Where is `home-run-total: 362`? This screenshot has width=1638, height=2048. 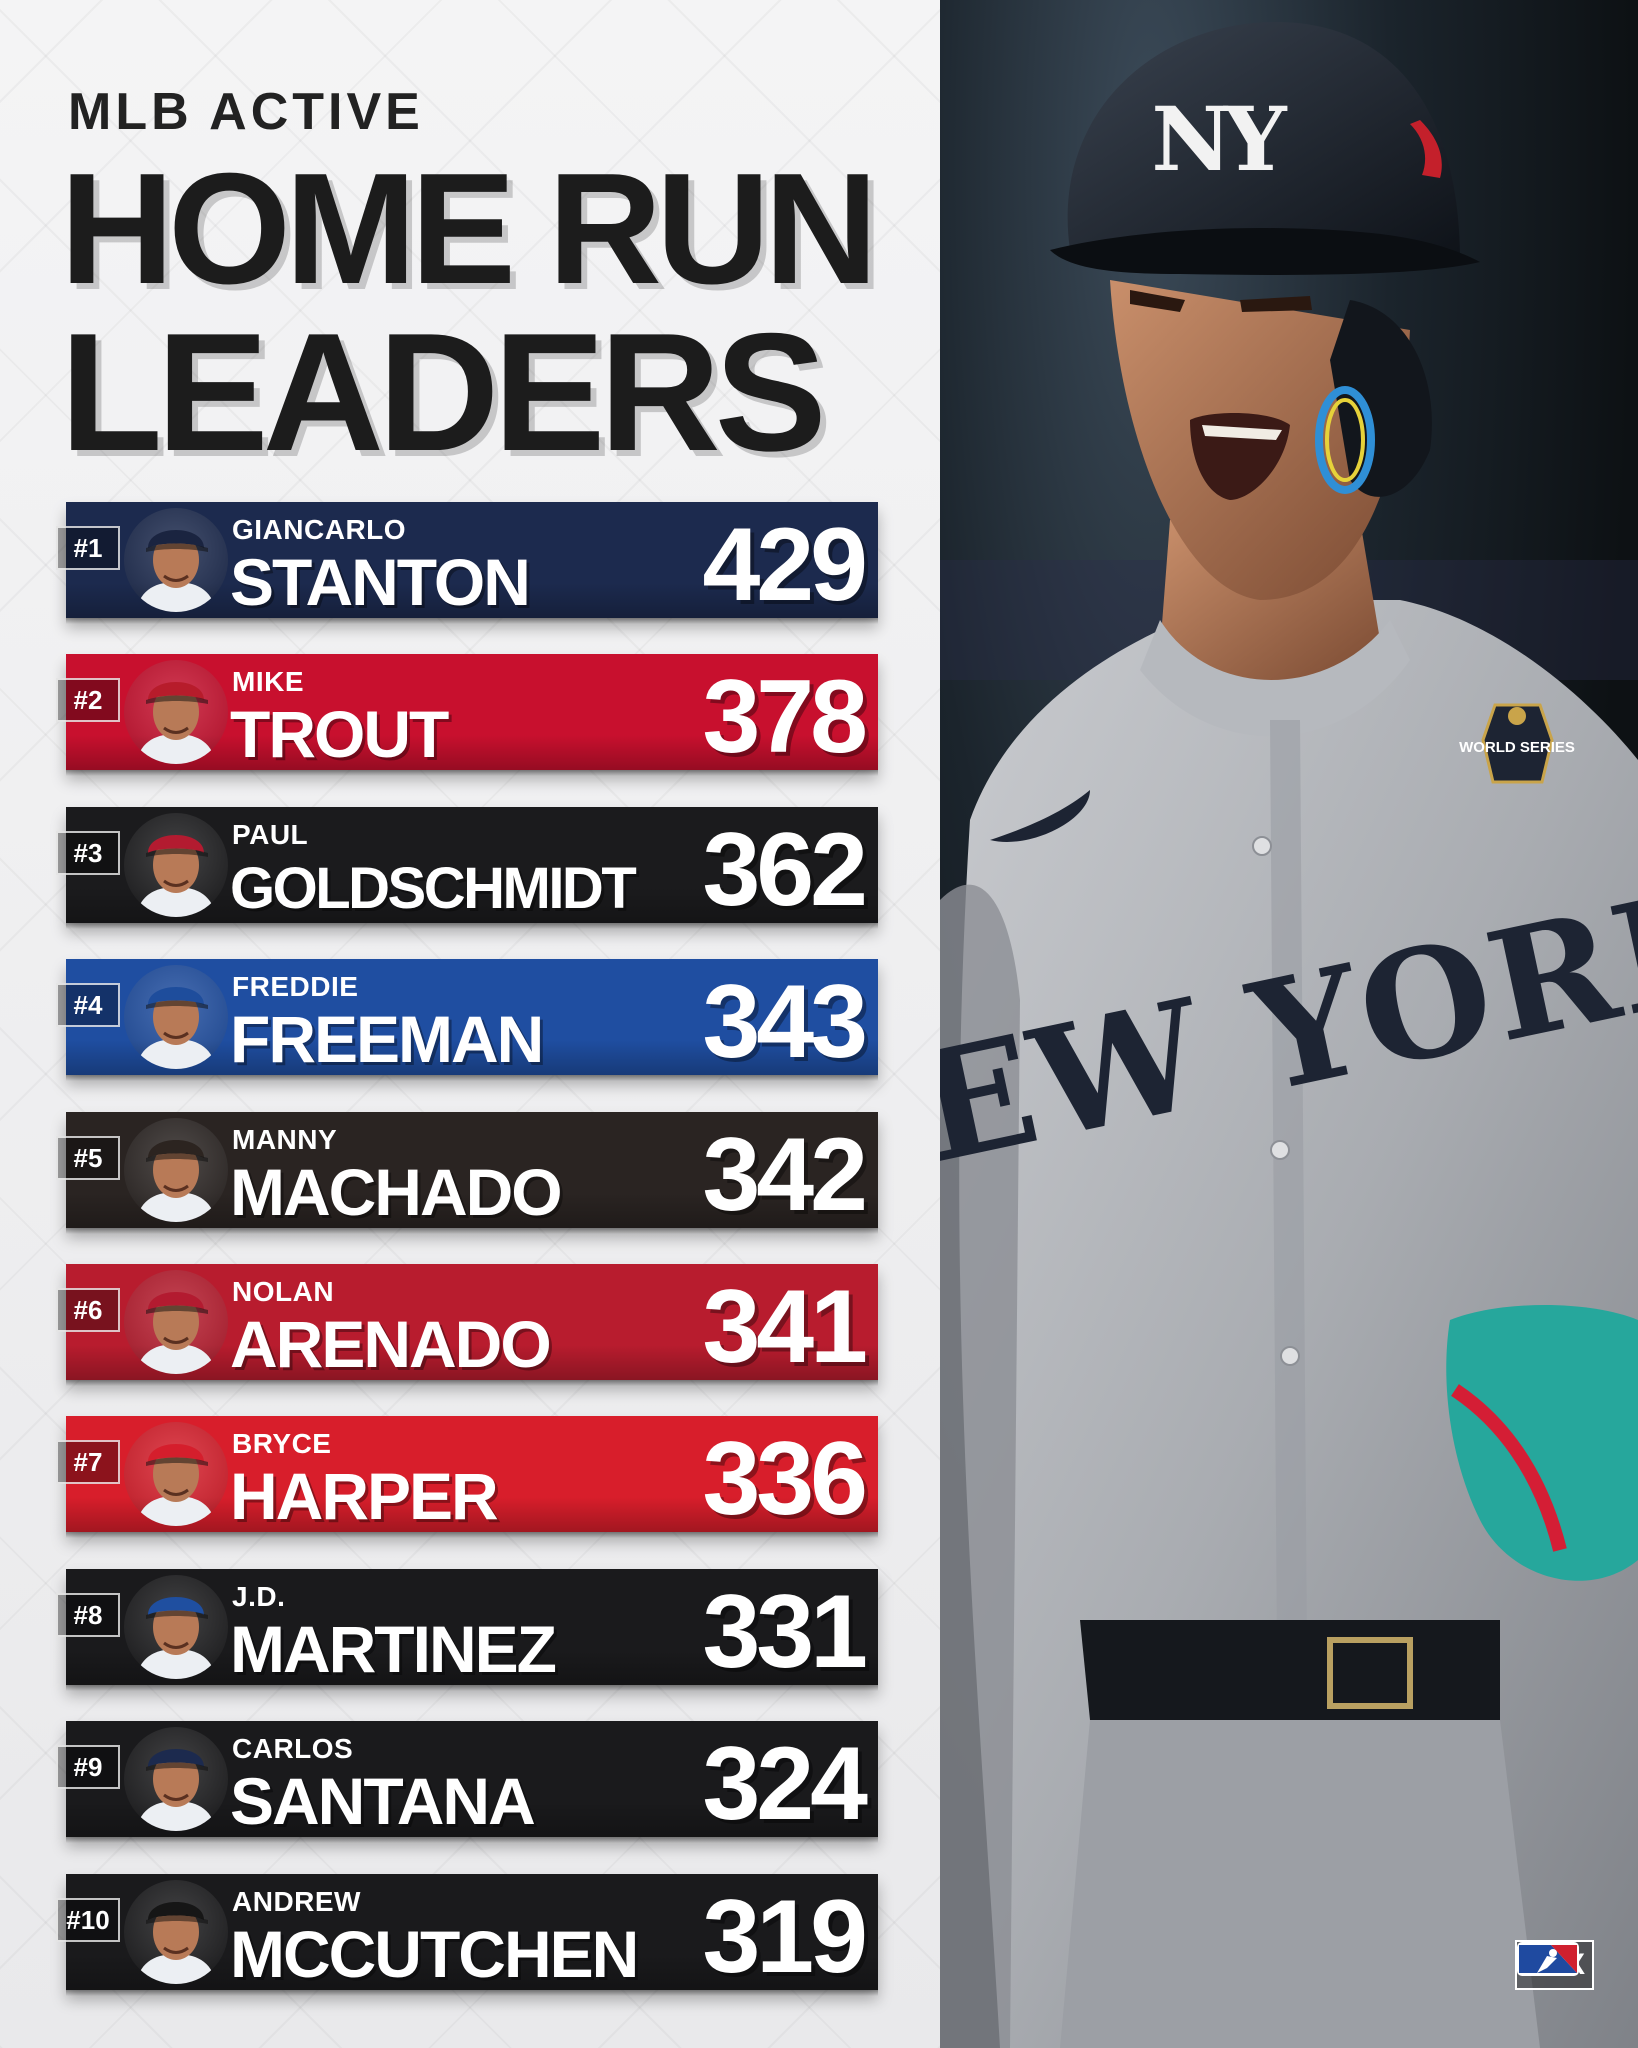
home-run-total: 362 is located at coordinates (785, 869).